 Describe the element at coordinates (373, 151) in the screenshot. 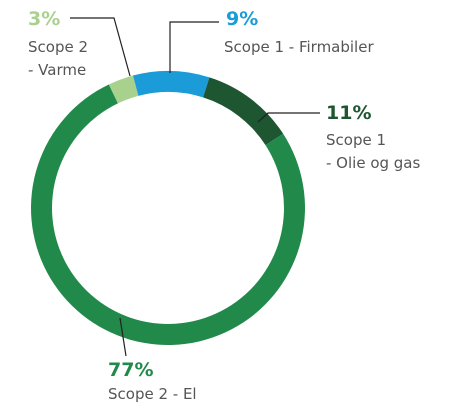

I see `category-label: Scope 1 - Olie og gas` at that location.